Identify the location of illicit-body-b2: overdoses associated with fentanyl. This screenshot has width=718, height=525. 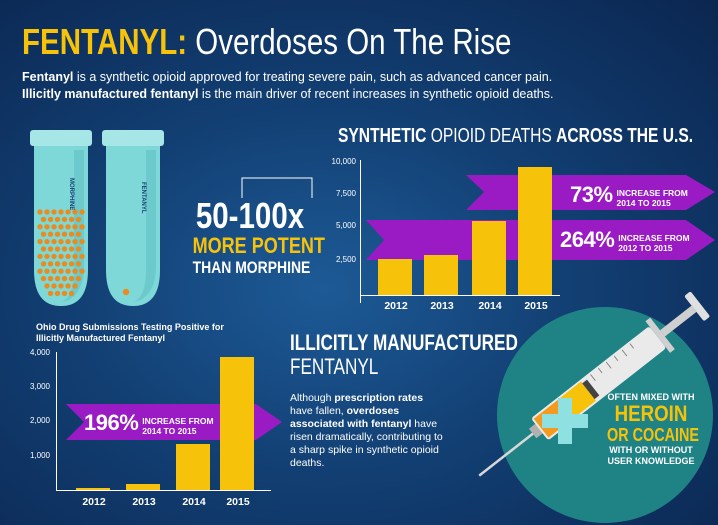
(351, 417).